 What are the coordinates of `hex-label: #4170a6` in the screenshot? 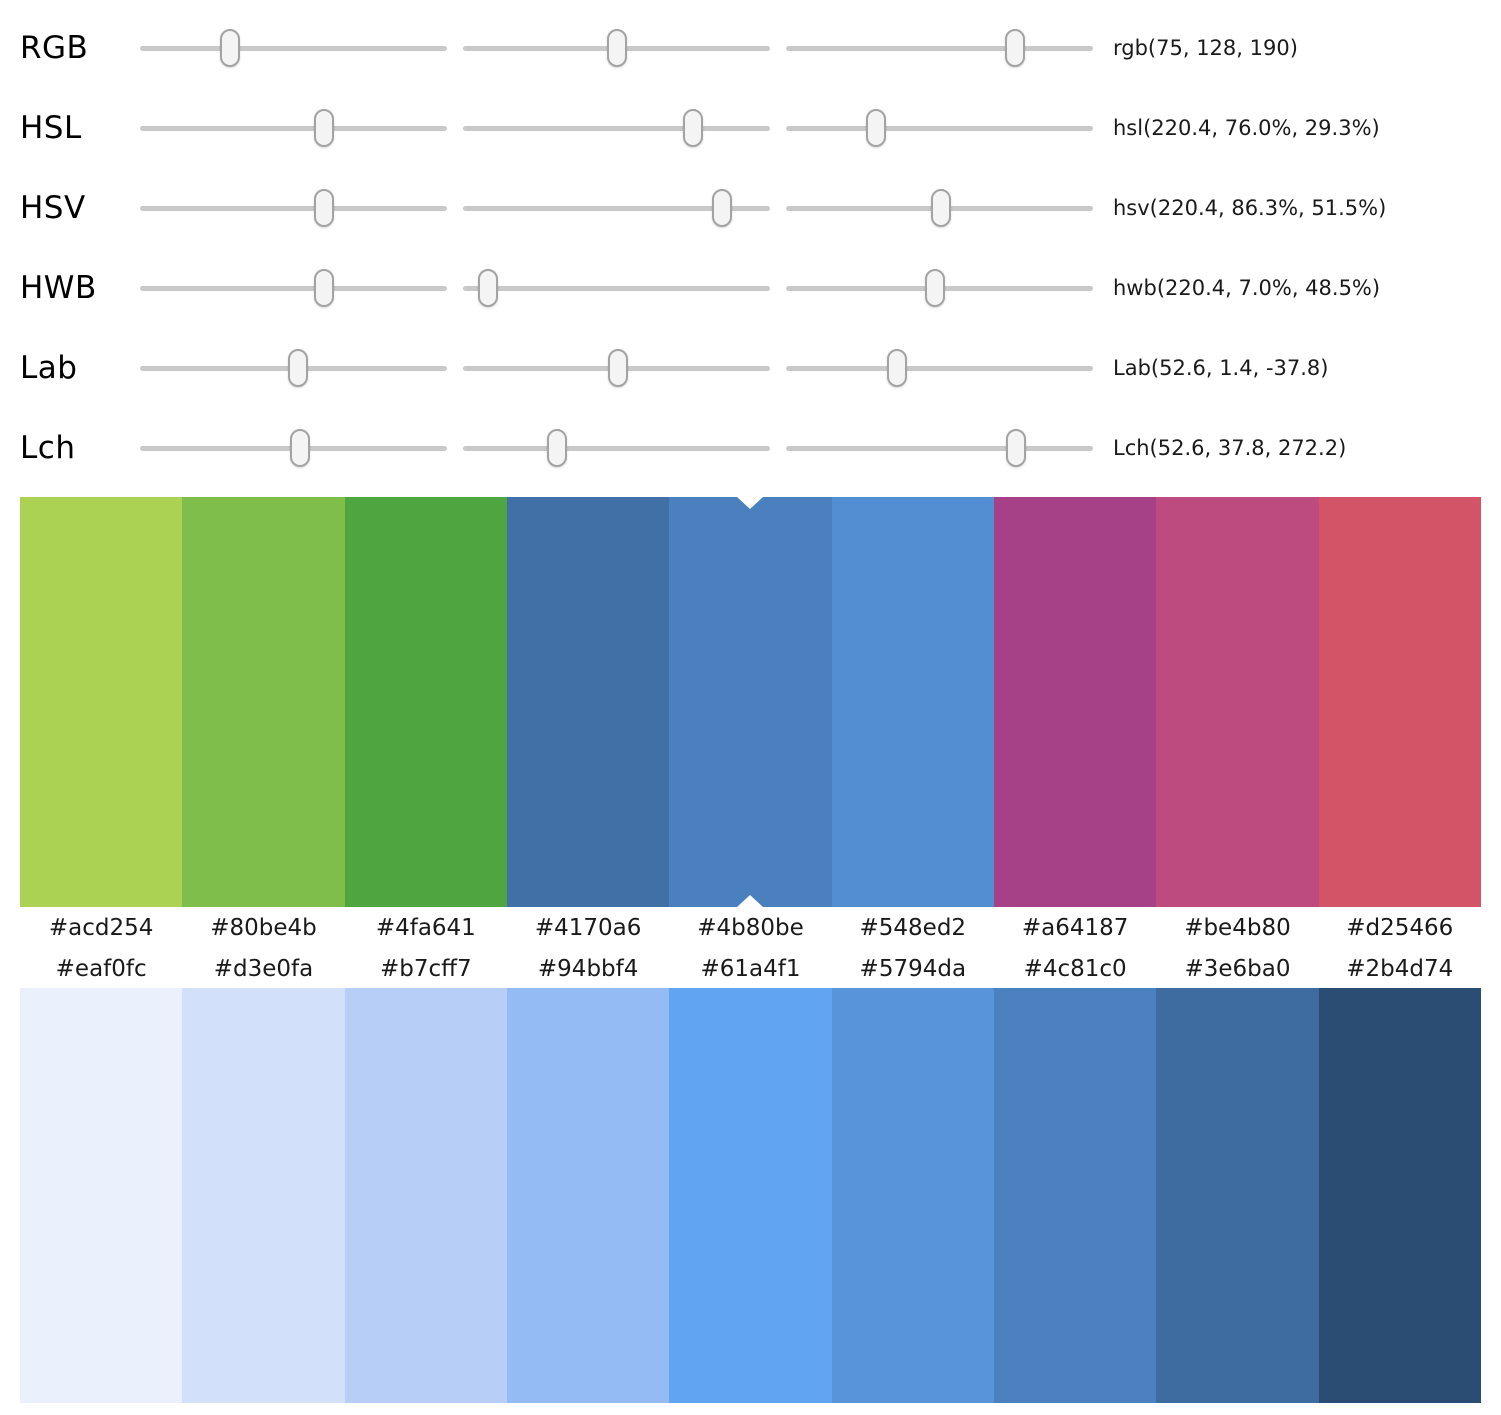 It's located at (588, 928).